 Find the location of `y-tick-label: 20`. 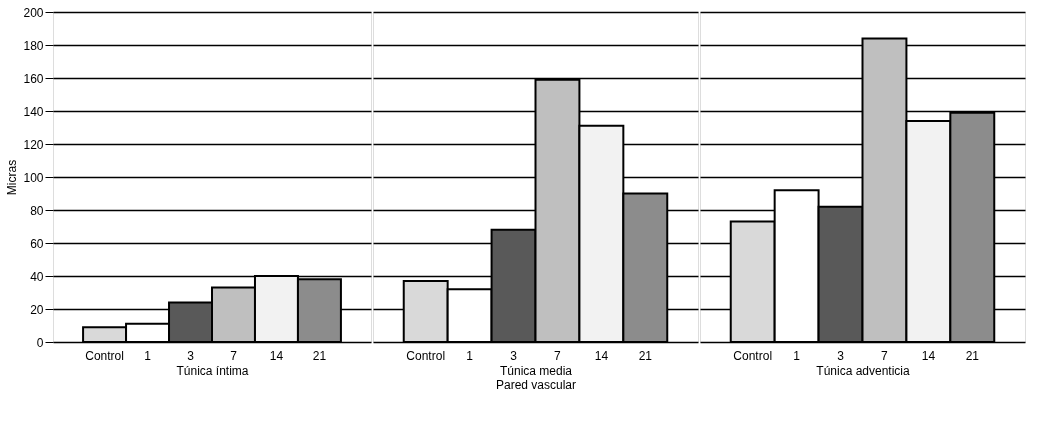

y-tick-label: 20 is located at coordinates (37, 309).